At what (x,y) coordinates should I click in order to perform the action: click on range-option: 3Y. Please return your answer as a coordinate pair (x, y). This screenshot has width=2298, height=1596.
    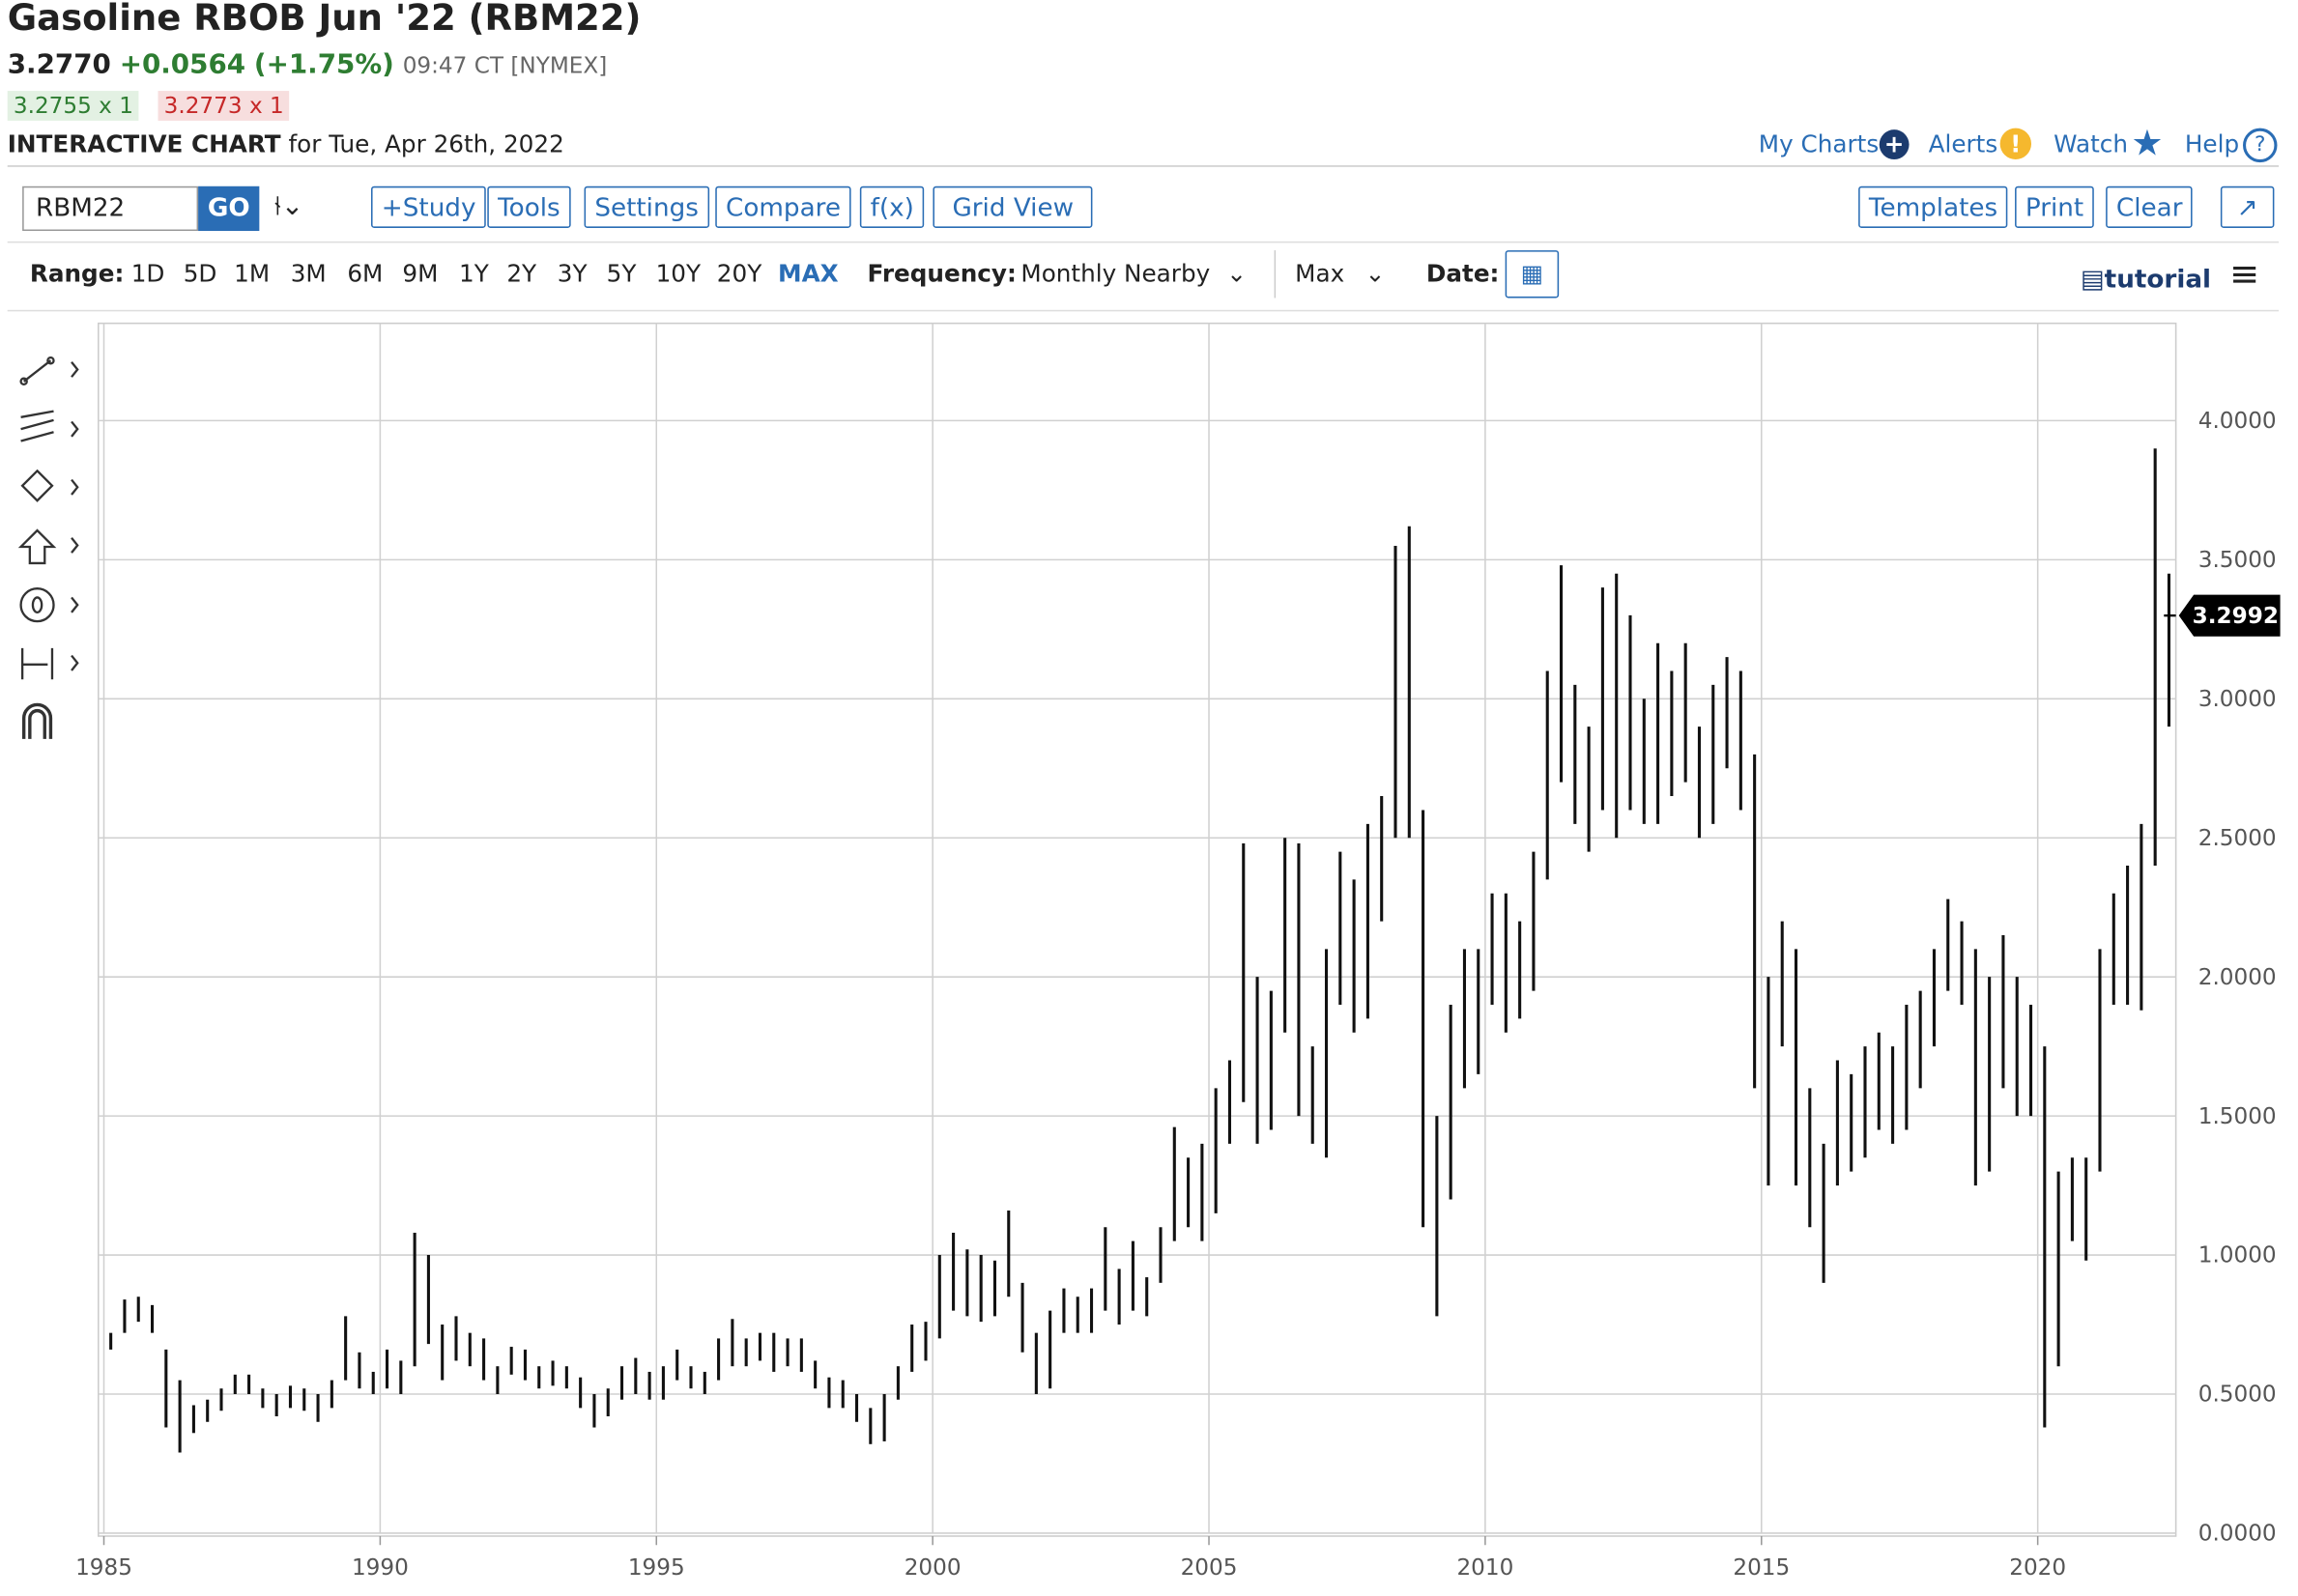
    Looking at the image, I should click on (573, 273).